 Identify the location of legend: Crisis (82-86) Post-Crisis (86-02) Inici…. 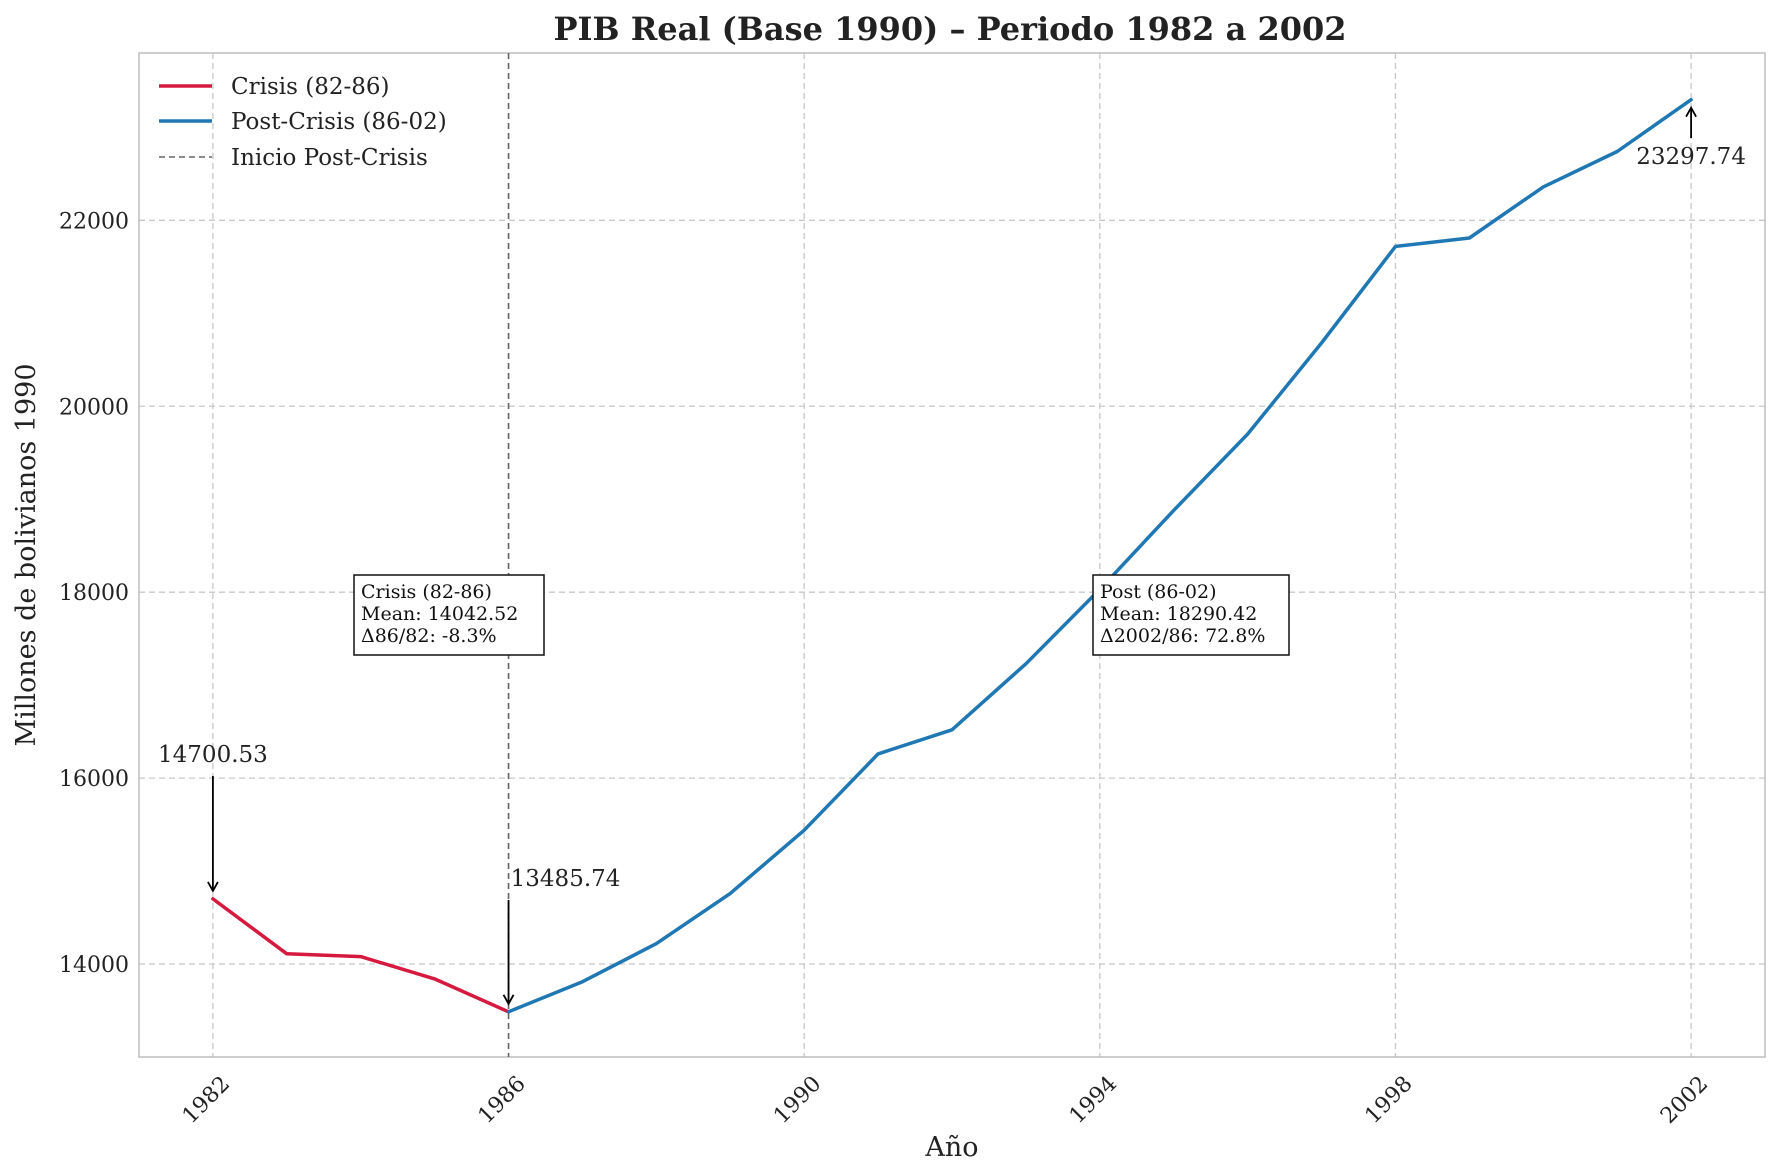
(303, 122).